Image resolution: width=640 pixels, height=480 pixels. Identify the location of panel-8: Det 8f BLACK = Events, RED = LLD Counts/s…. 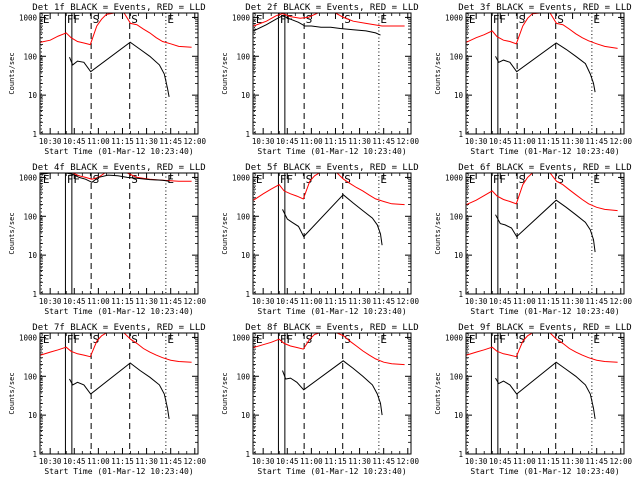
(320, 399).